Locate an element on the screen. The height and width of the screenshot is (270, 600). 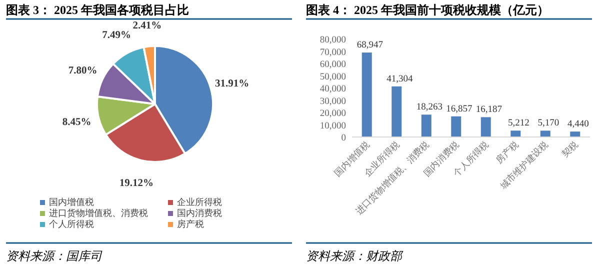
data-label: 31.91% is located at coordinates (232, 84).